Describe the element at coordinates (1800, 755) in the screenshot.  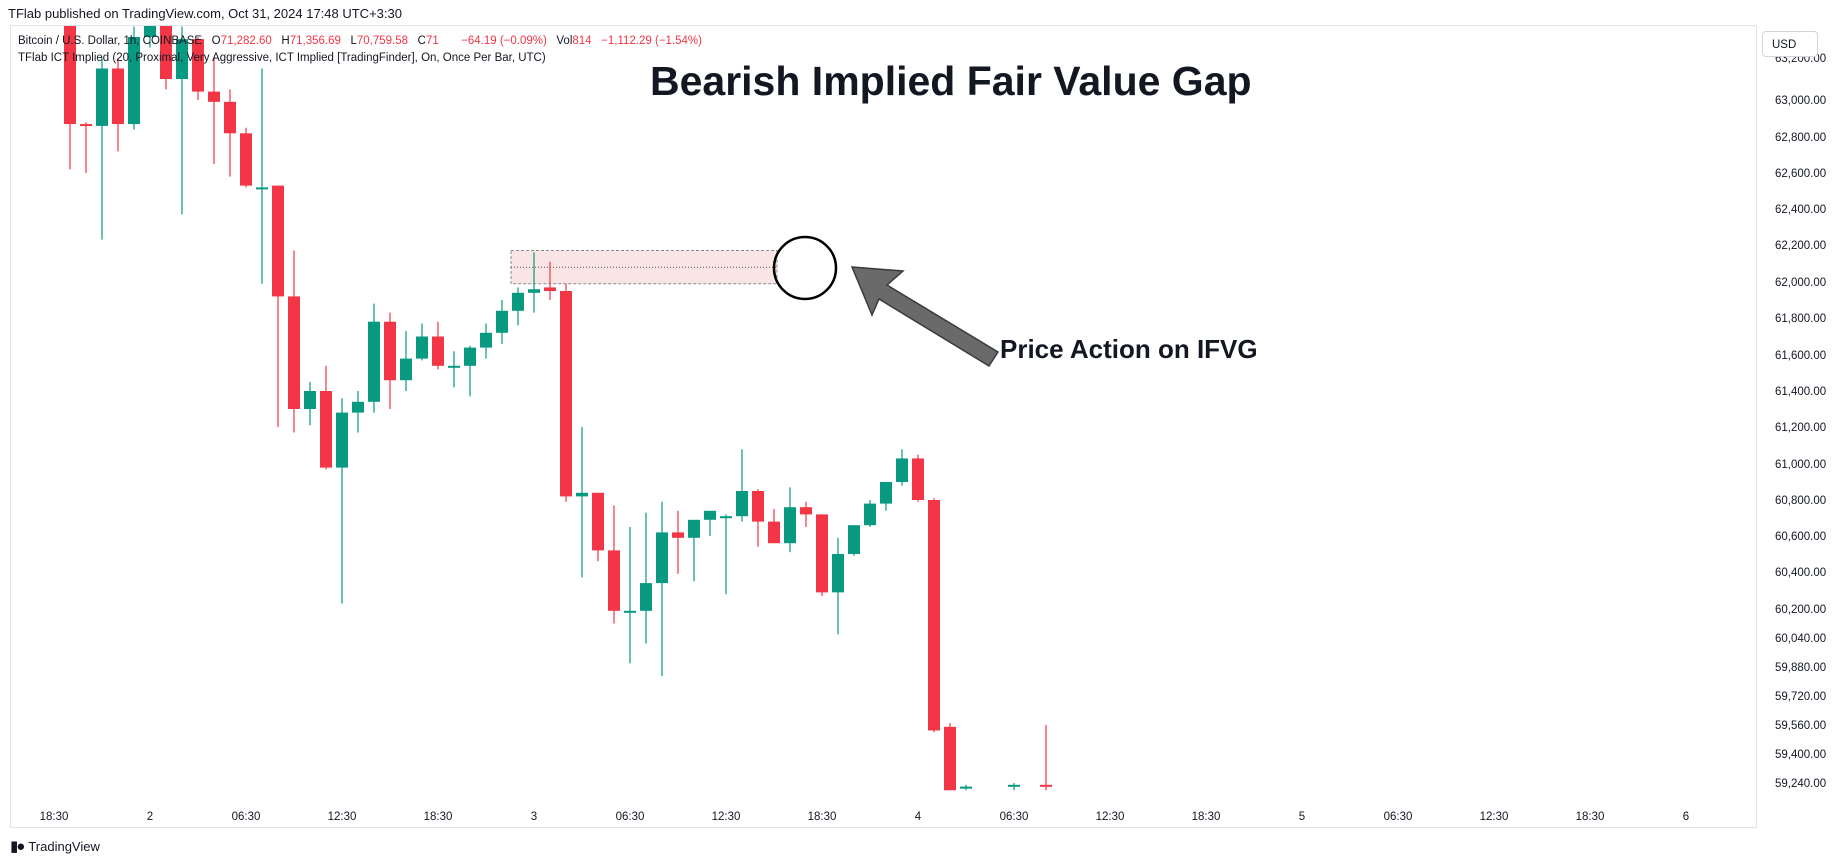
I see `price-tick-label: 59,400.00` at that location.